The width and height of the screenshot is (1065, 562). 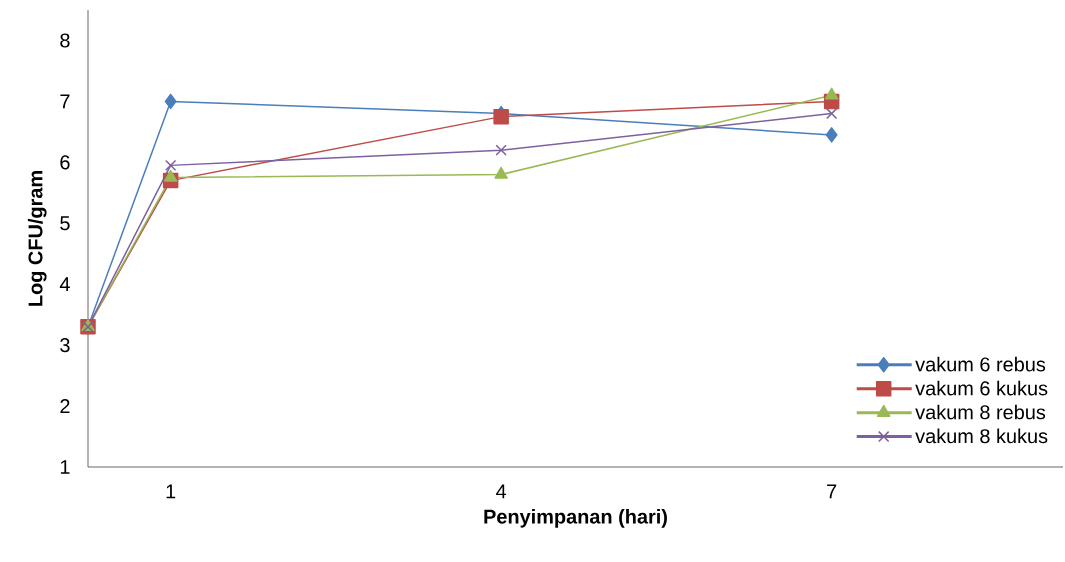 What do you see at coordinates (575, 518) in the screenshot?
I see `x-axis-title: Penyimpanan (hari)` at bounding box center [575, 518].